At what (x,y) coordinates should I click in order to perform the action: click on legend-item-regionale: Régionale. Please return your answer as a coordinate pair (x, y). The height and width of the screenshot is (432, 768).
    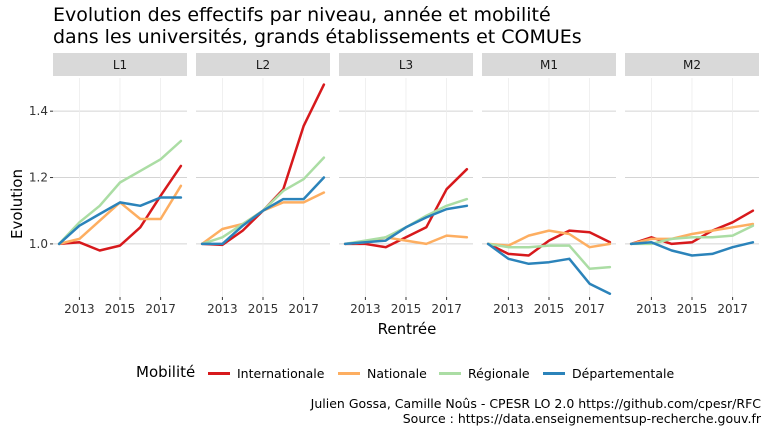
    Looking at the image, I should click on (484, 373).